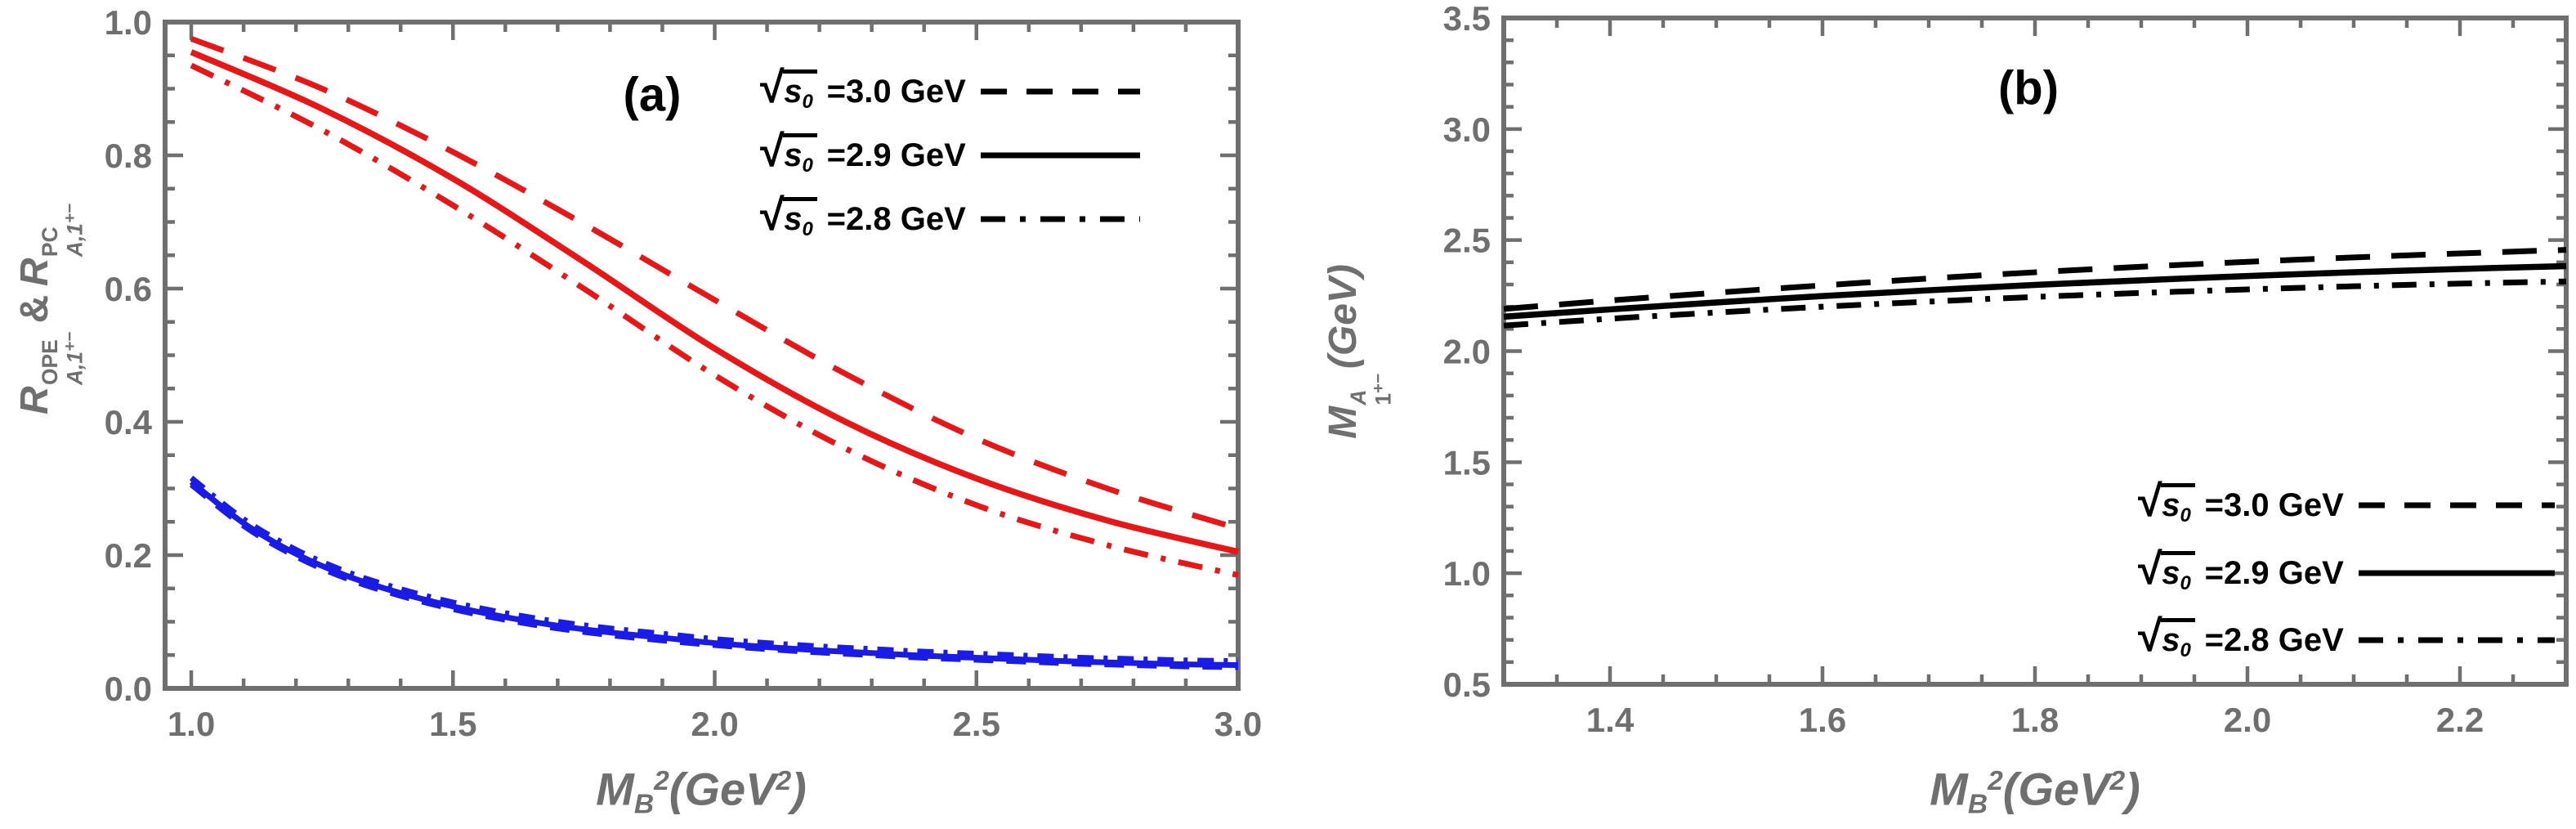 The width and height of the screenshot is (2576, 829). I want to click on series-dashed, so click(2035, 279).